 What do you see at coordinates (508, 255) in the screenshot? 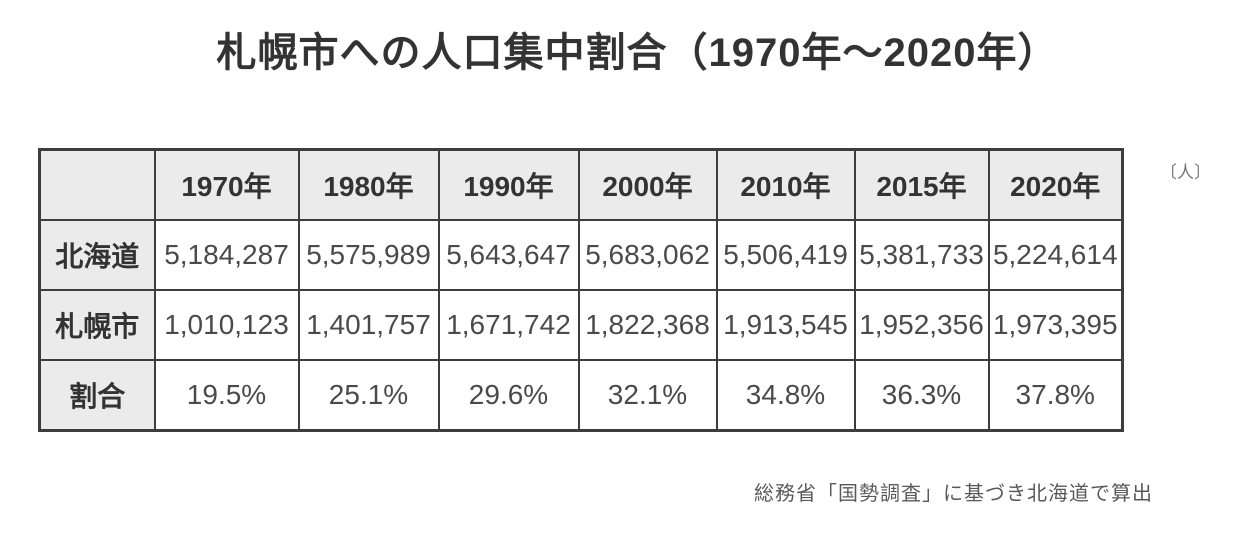
I see `table-cell: 5,643,647` at bounding box center [508, 255].